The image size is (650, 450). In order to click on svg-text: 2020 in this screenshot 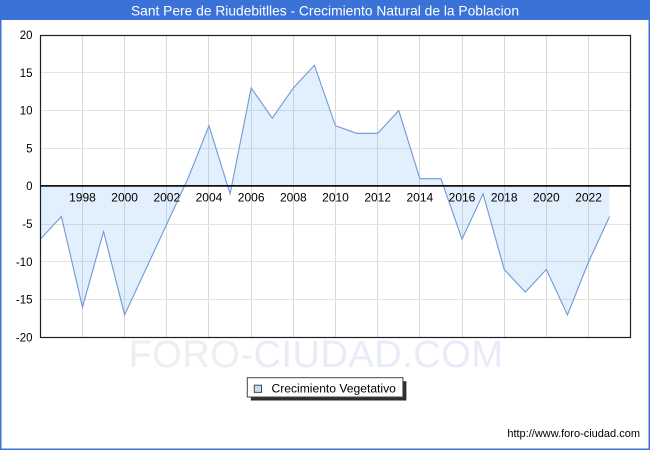, I will do `click(546, 198)`.